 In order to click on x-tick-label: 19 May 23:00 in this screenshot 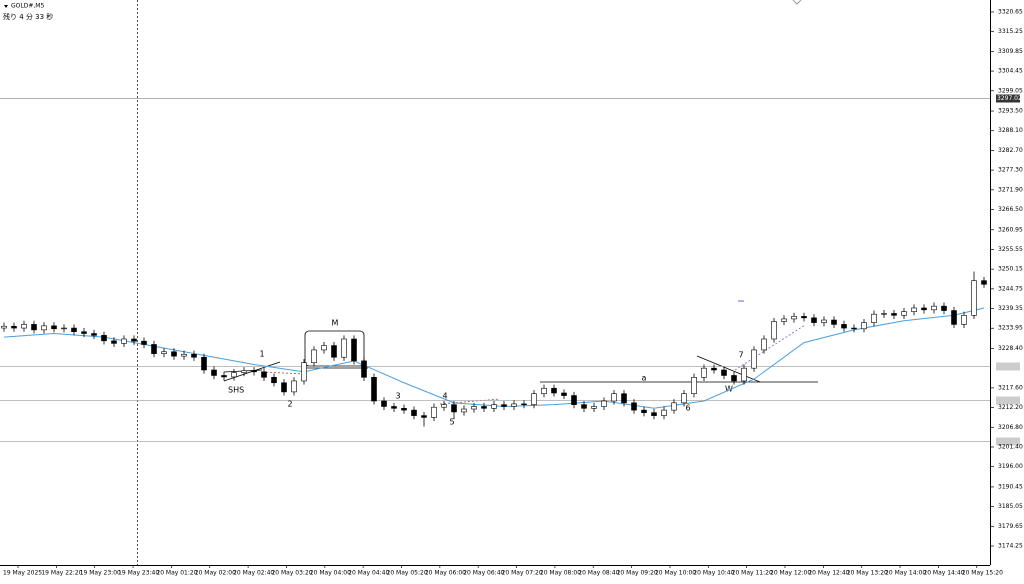, I will do `click(100, 573)`.